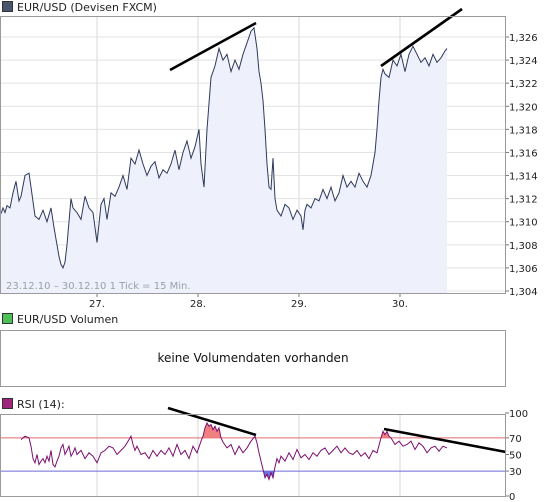 This screenshot has height=502, width=545. Describe the element at coordinates (515, 472) in the screenshot. I see `rsi-ytick-label-3: 30` at that location.